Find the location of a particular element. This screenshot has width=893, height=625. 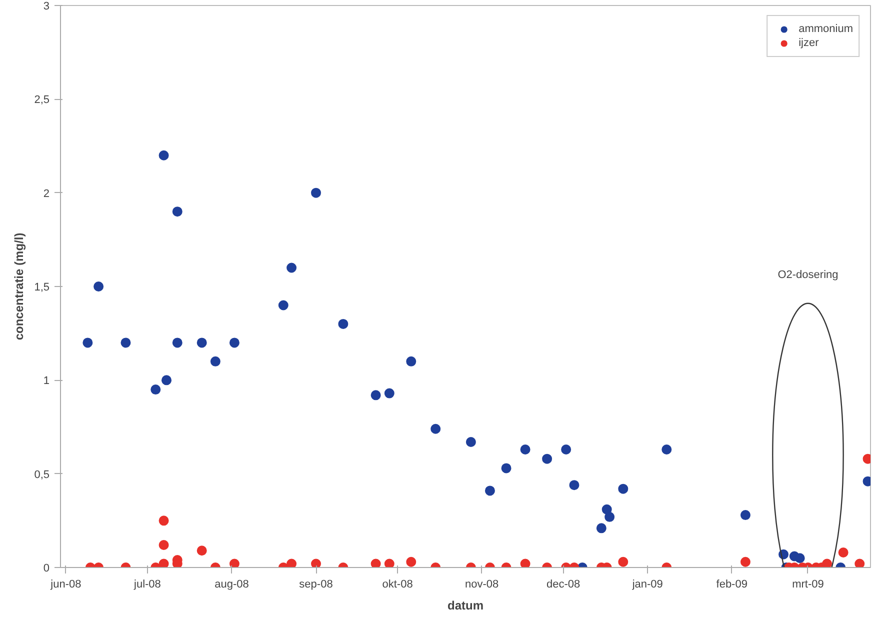

x-tick-label: nov-08 is located at coordinates (481, 584).